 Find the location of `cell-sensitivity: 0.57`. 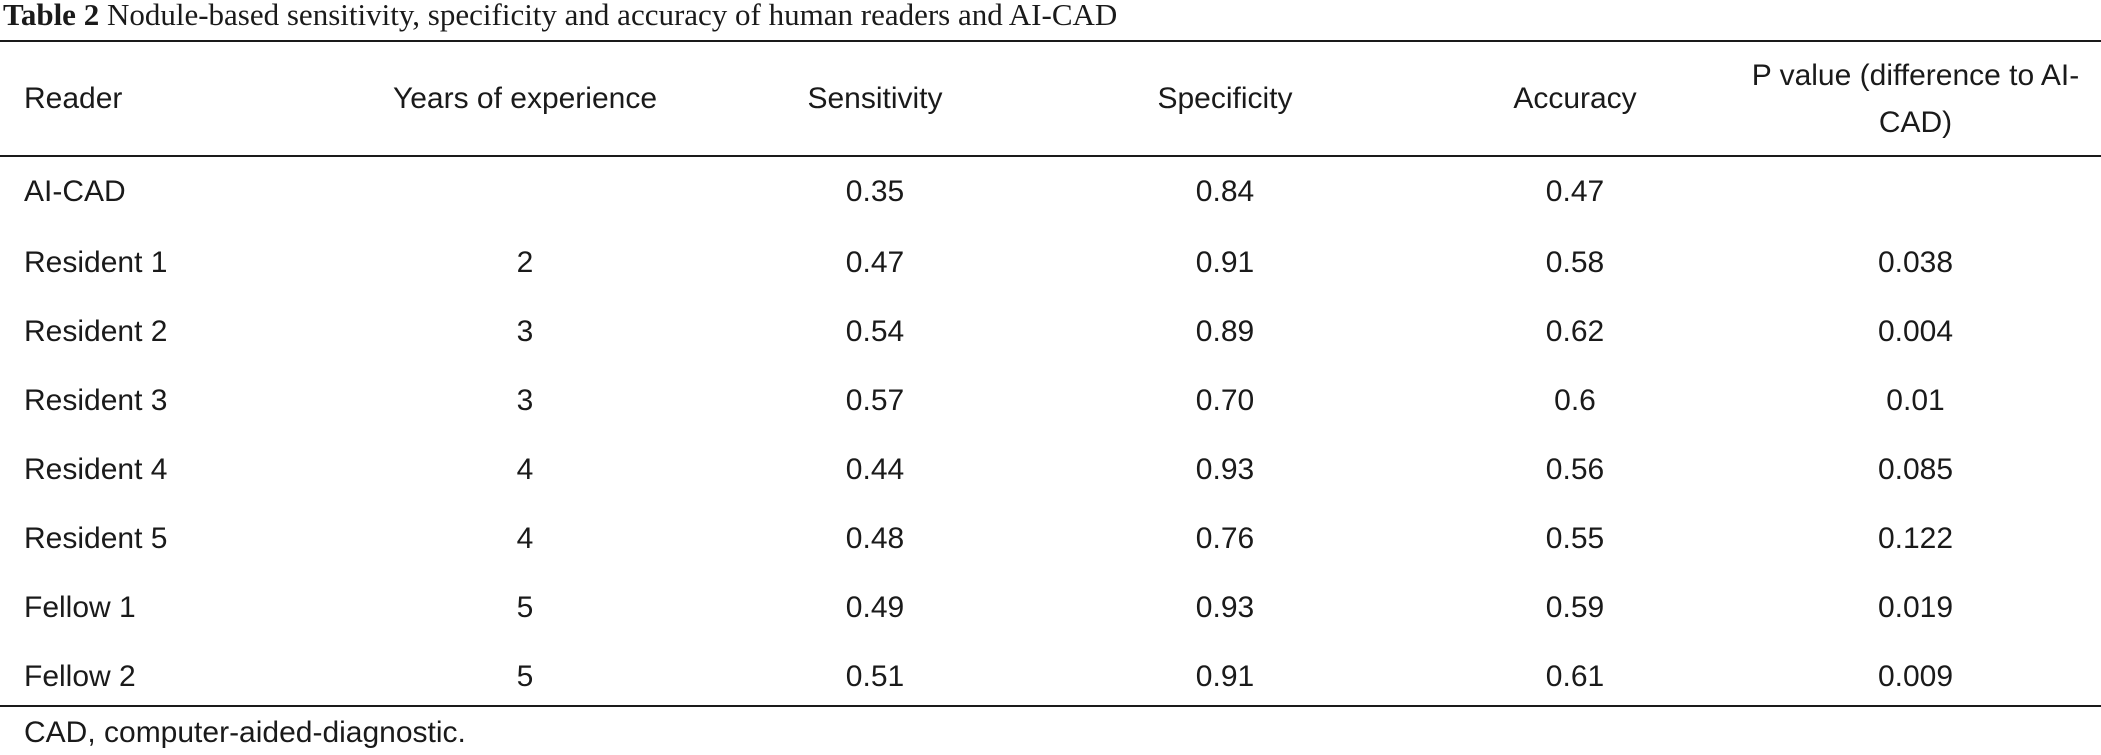

cell-sensitivity: 0.57 is located at coordinates (875, 400).